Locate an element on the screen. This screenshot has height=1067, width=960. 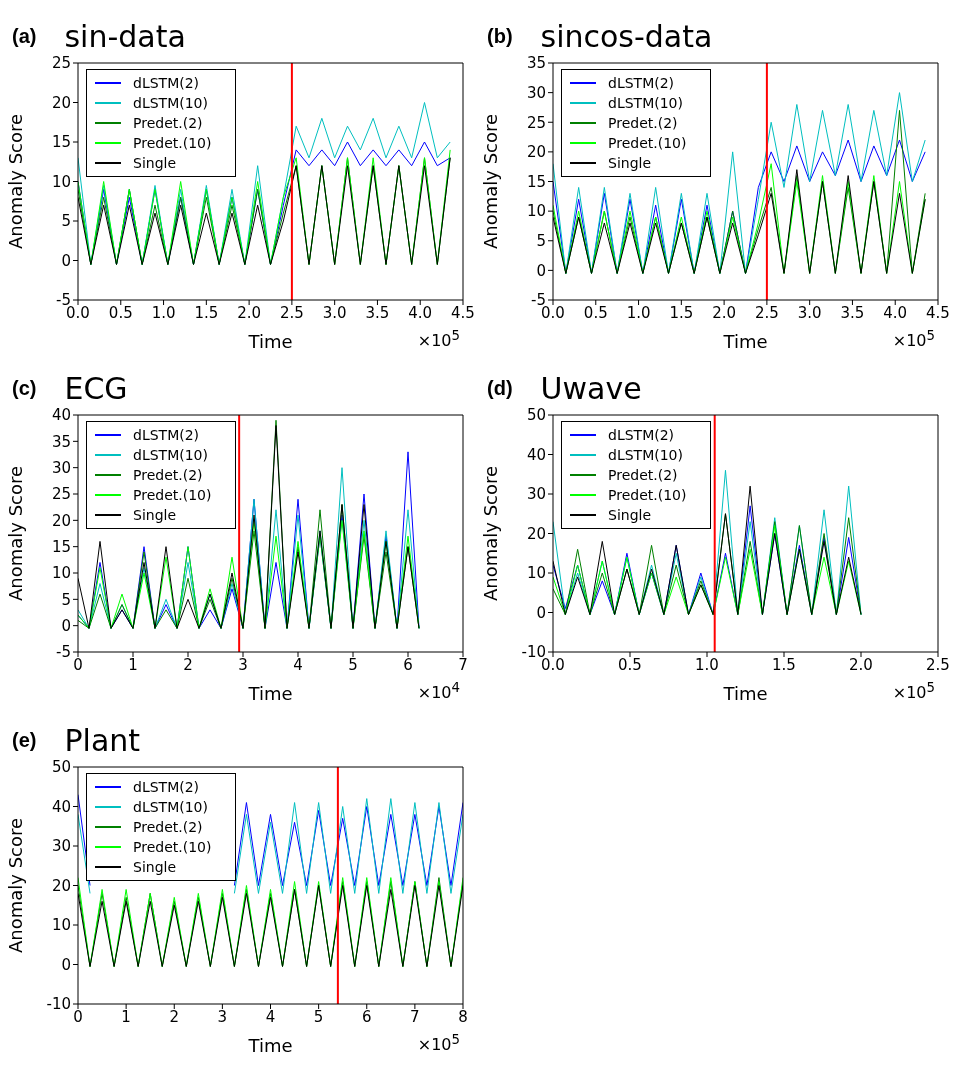
text: (d) is located at coordinates (500, 388).